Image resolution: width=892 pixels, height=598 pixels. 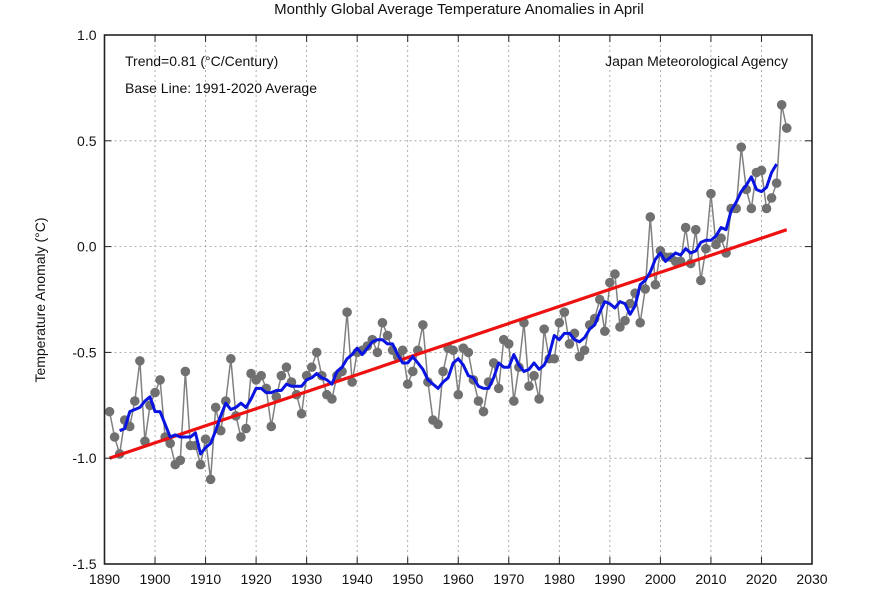 What do you see at coordinates (710, 579) in the screenshot?
I see `x-tick-label: 2010` at bounding box center [710, 579].